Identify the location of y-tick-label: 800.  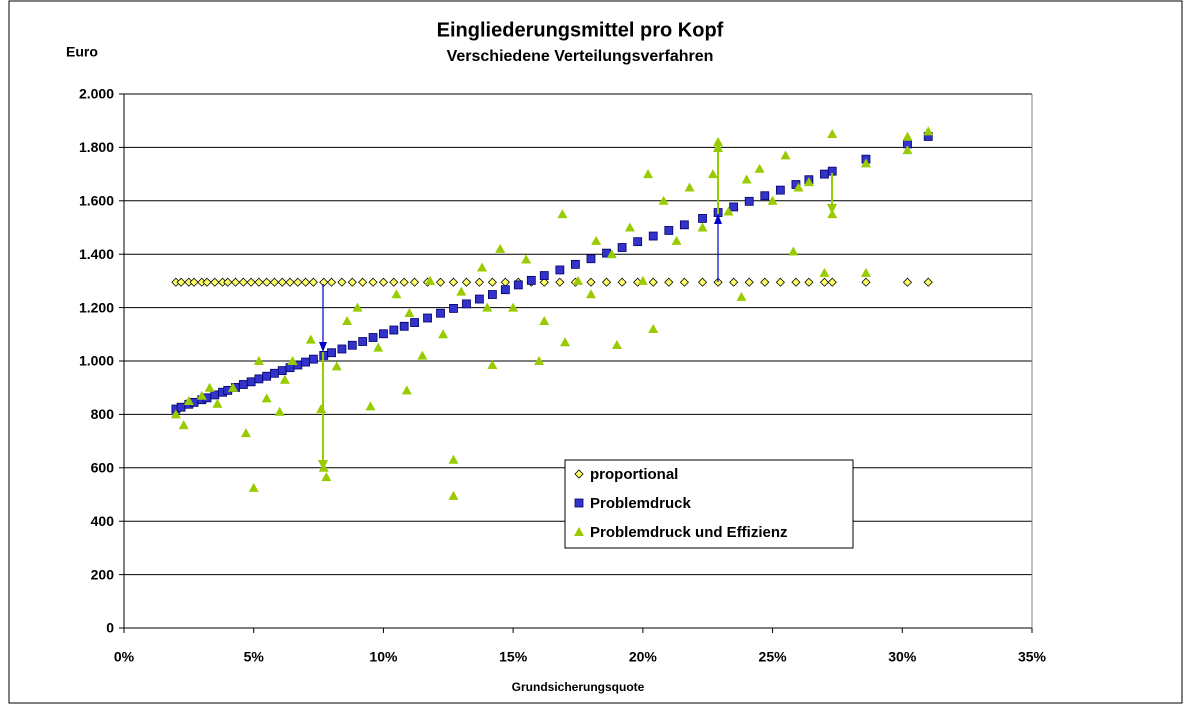
(103, 414).